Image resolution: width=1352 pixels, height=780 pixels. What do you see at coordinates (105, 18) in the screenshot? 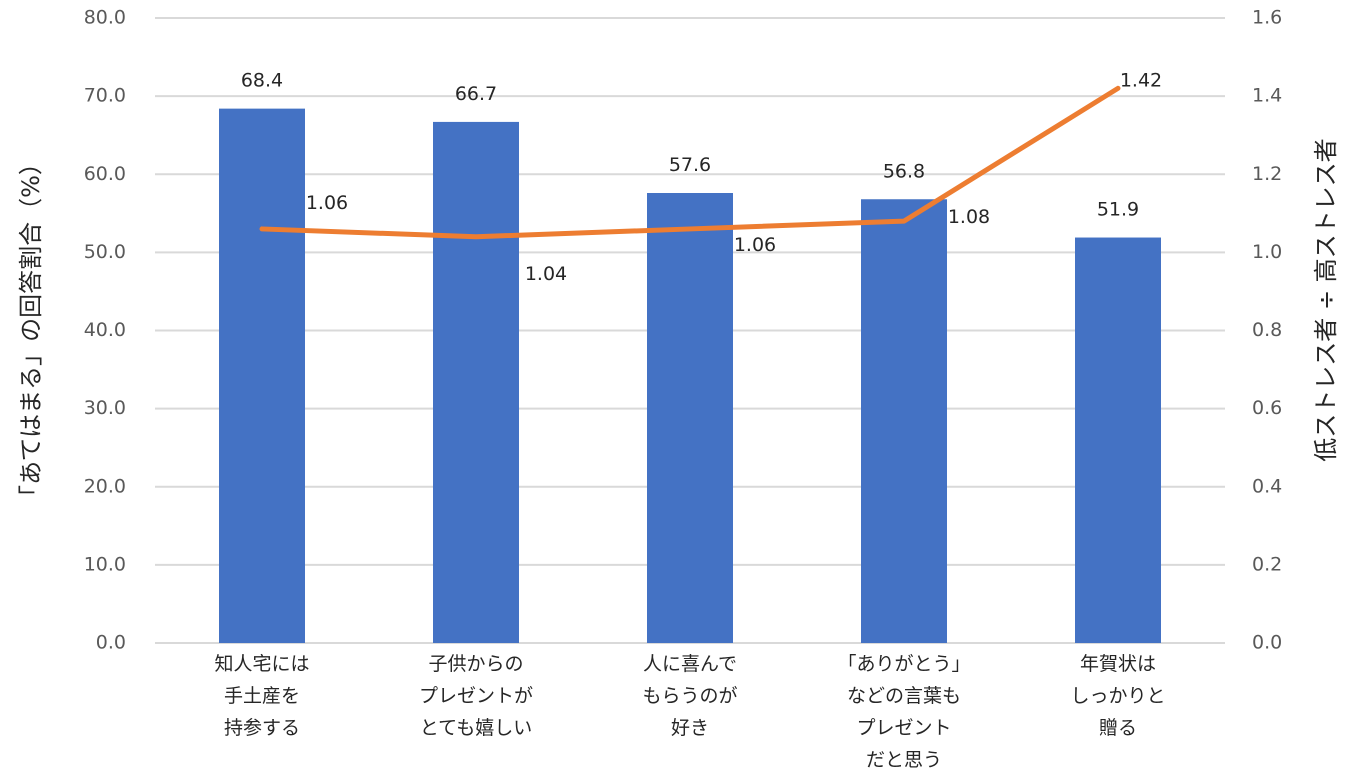
I see `left-tick-label: 80.0` at bounding box center [105, 18].